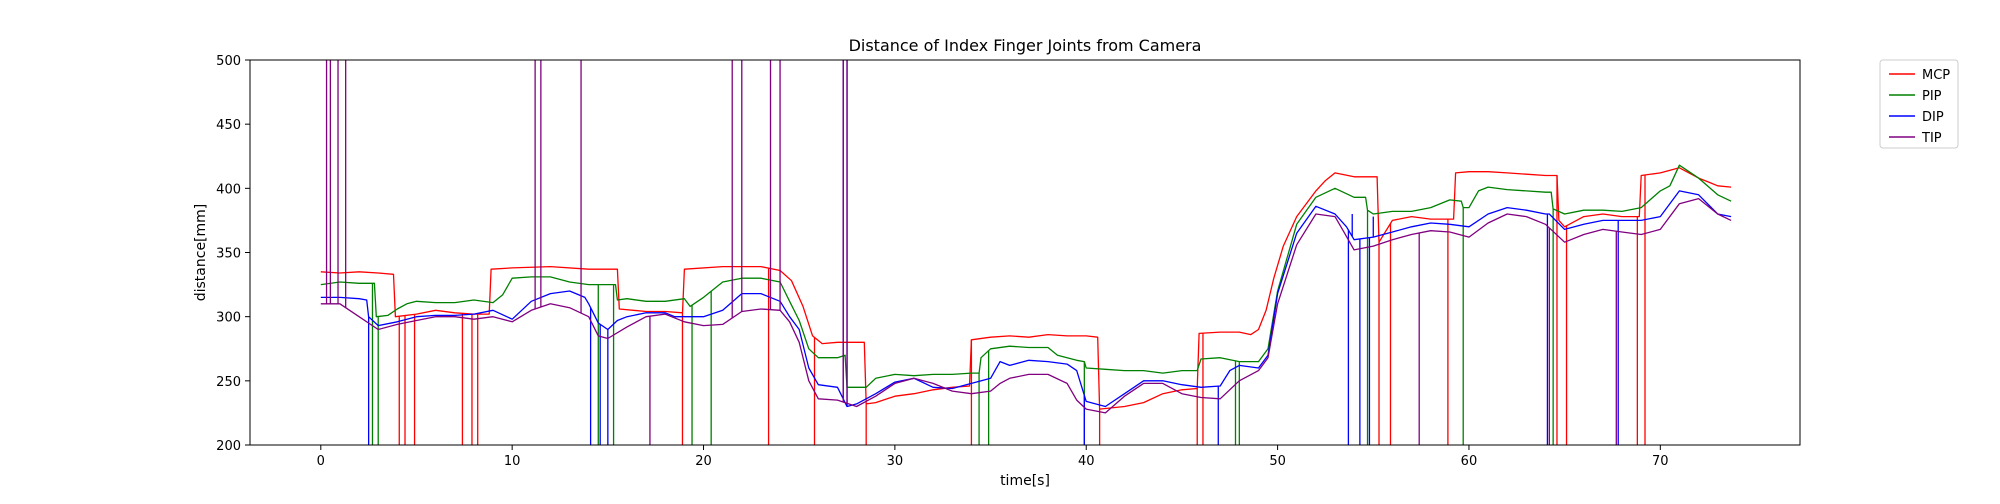 The image size is (2000, 504). Describe the element at coordinates (321, 461) in the screenshot. I see `x-tick-label: 0` at that location.